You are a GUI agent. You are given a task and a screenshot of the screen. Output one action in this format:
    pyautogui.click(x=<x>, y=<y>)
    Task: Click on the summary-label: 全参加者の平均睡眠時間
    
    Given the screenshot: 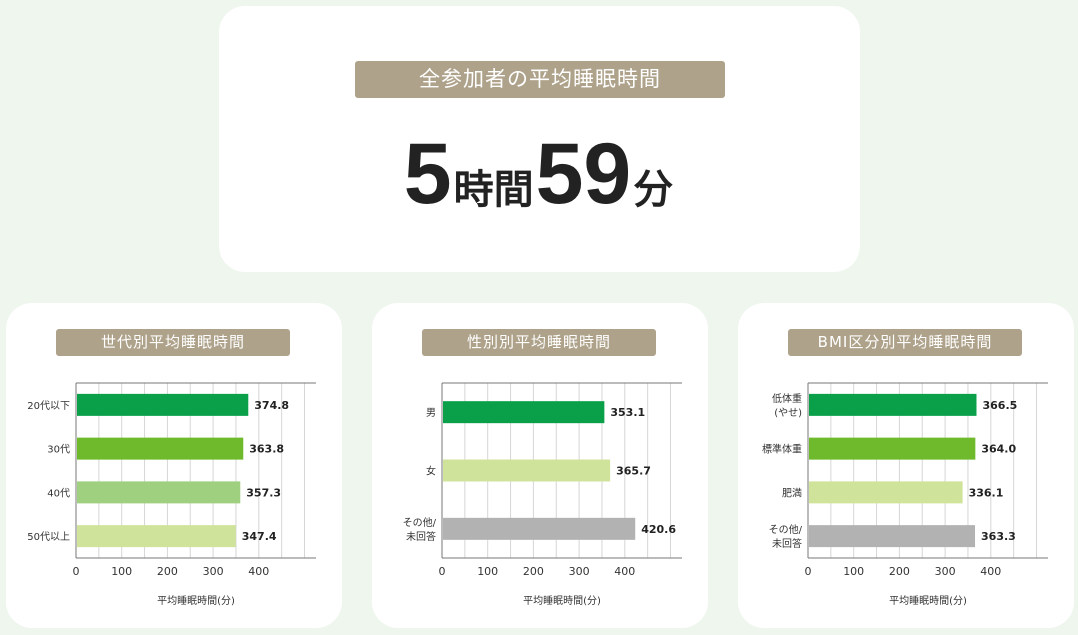 What is the action you would take?
    pyautogui.click(x=540, y=79)
    